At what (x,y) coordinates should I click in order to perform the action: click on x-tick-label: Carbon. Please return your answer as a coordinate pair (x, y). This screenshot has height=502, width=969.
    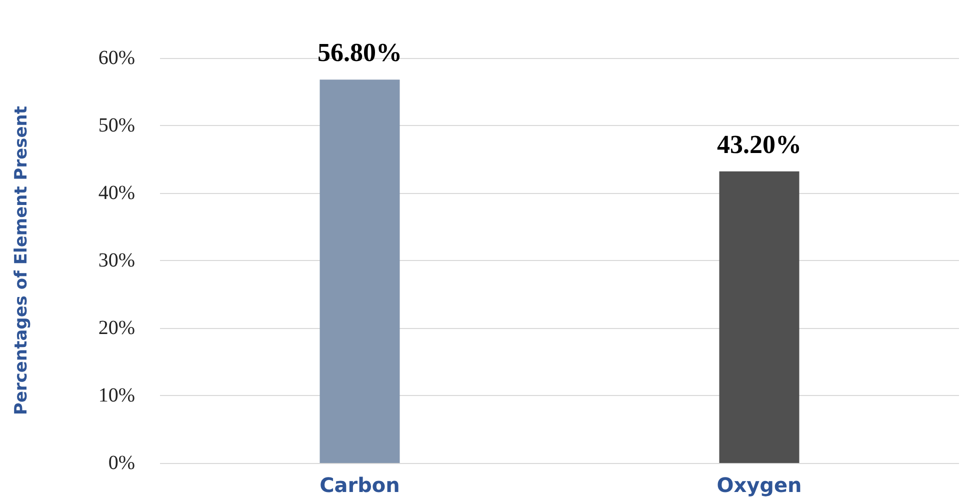
    Looking at the image, I should click on (360, 485).